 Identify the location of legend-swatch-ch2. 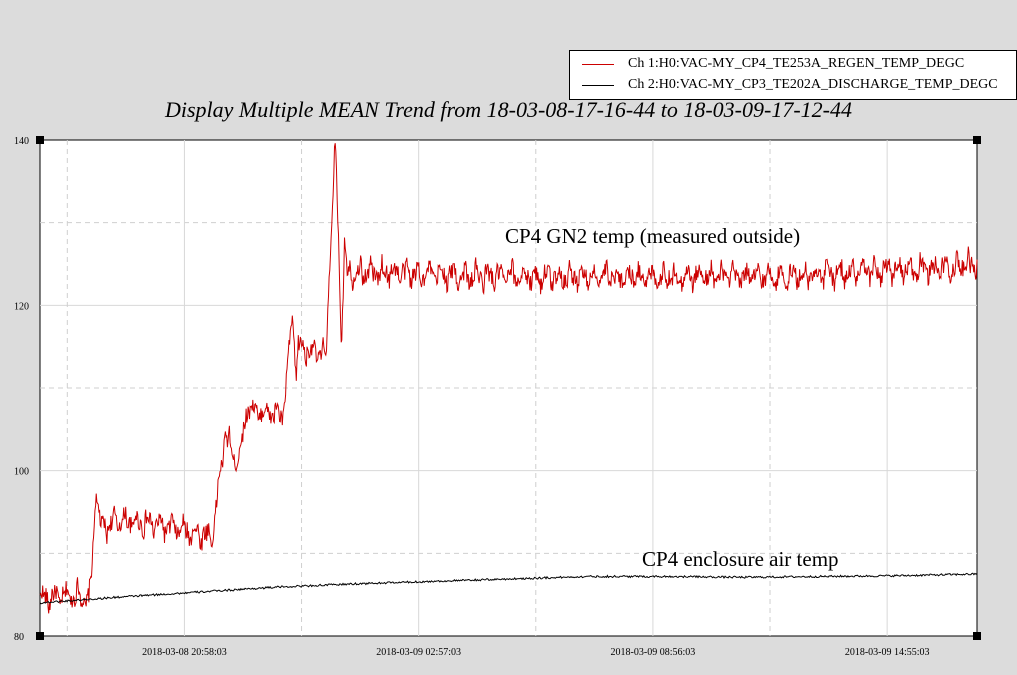
(598, 85).